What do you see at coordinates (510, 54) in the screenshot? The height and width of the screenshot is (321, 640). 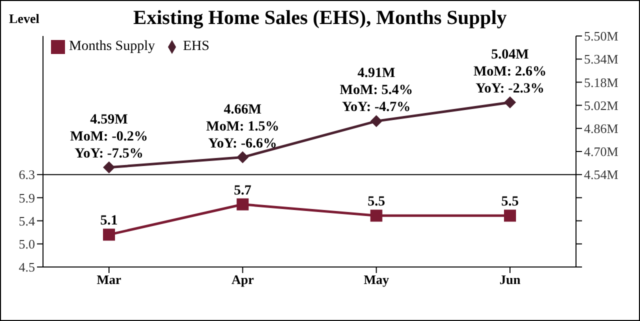 I see `data-label: 5.04M` at bounding box center [510, 54].